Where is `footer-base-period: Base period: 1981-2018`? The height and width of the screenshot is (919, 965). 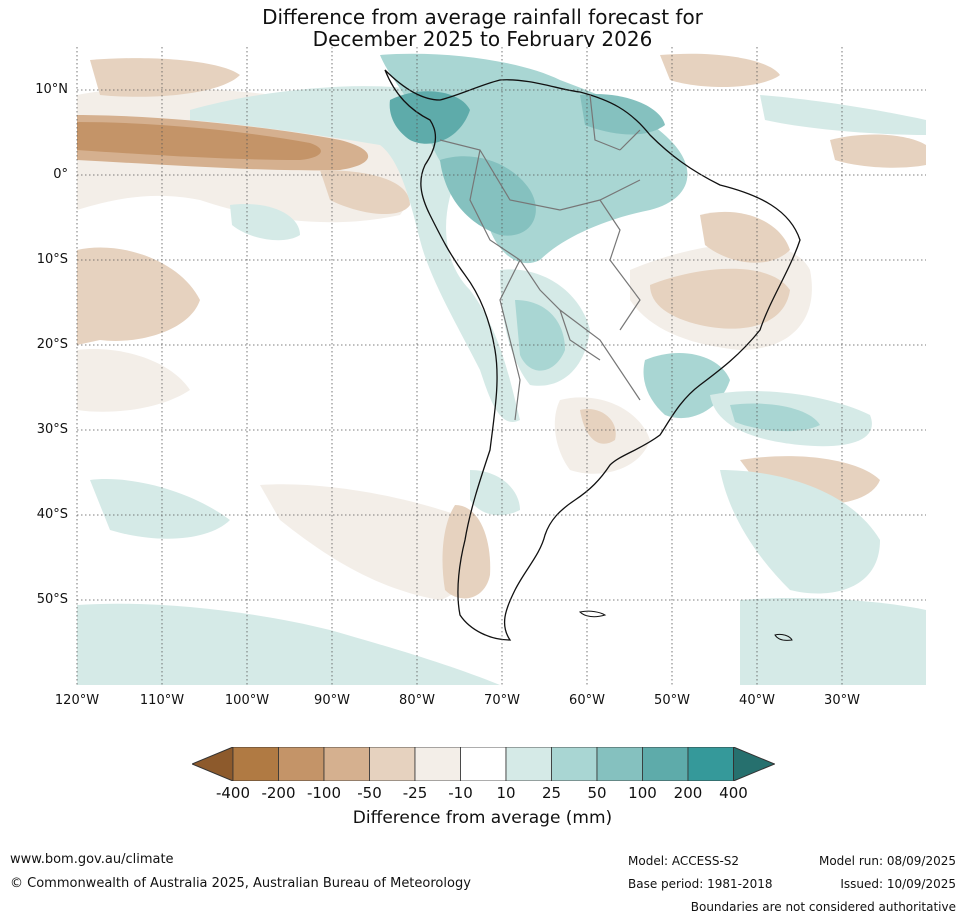
footer-base-period: Base period: 1981-2018 is located at coordinates (700, 884).